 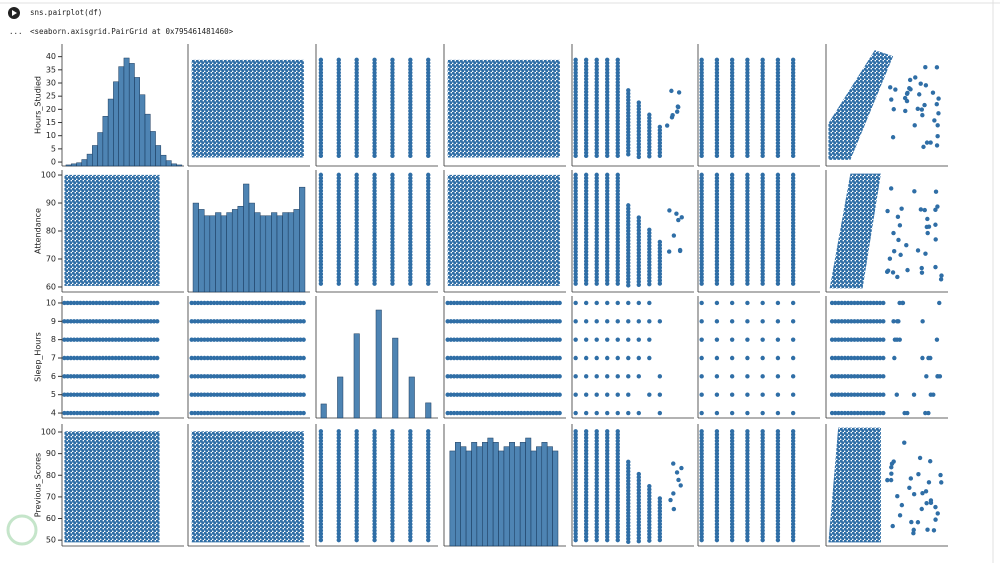 I want to click on y-tick-label: 80, so click(x=51, y=475).